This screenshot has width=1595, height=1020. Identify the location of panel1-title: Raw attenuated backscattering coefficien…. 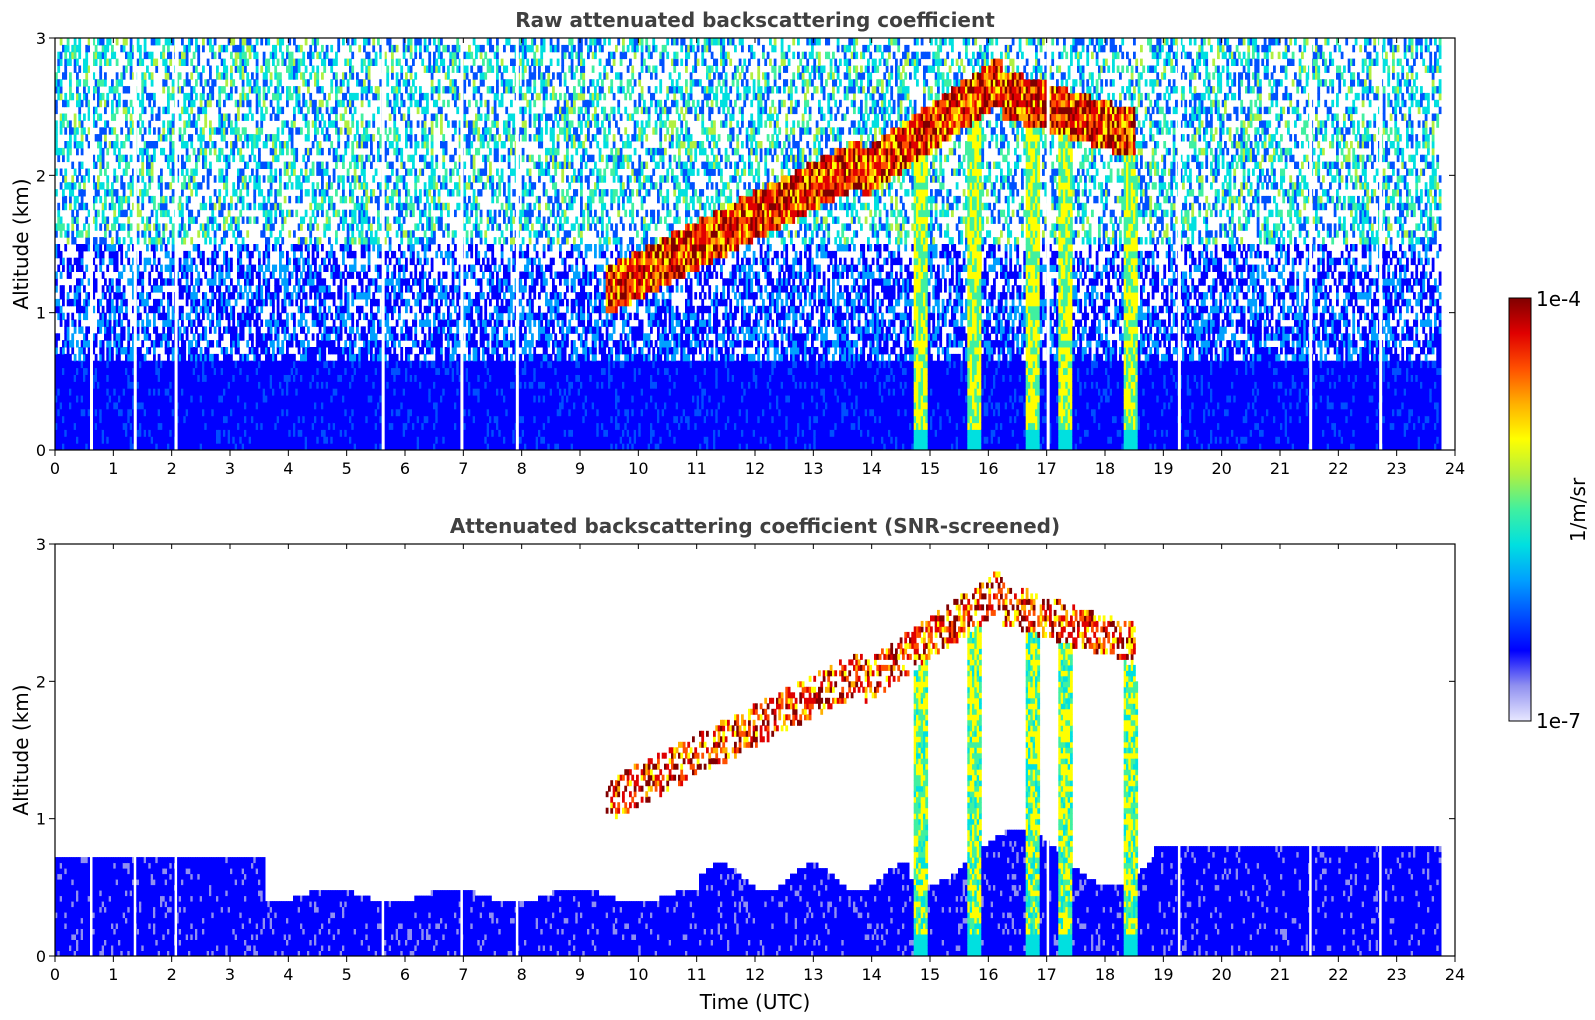
(755, 20).